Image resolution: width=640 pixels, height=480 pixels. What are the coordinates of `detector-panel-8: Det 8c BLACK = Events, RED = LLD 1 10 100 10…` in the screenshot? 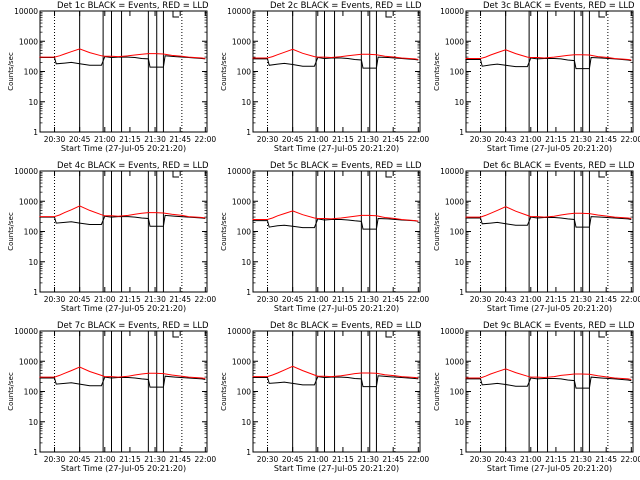 It's located at (324, 397).